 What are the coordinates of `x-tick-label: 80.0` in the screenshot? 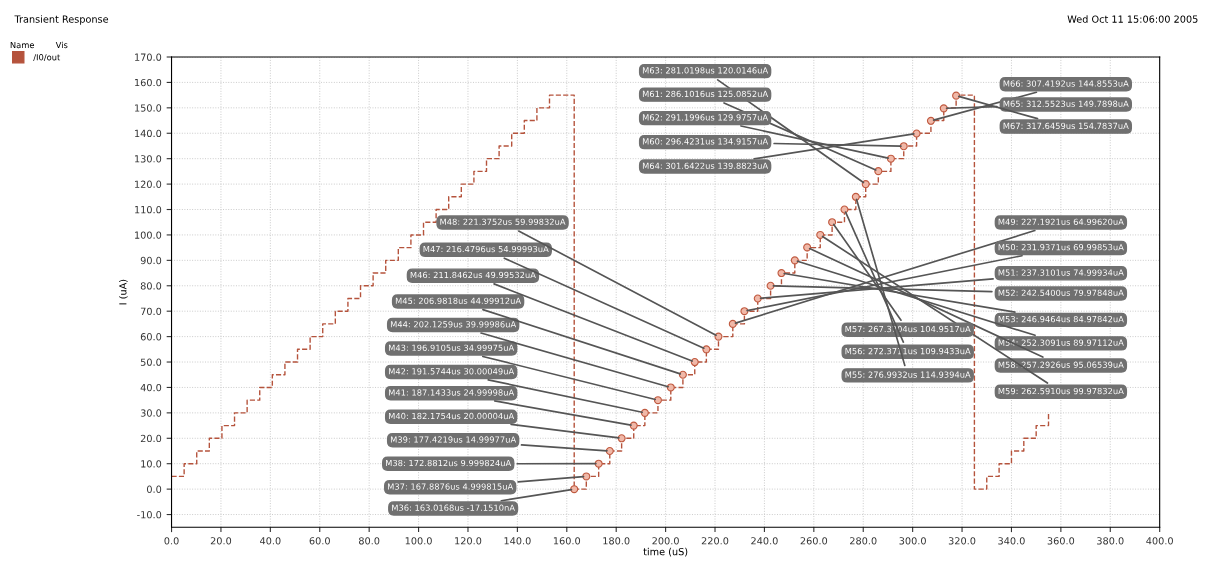 It's located at (369, 541).